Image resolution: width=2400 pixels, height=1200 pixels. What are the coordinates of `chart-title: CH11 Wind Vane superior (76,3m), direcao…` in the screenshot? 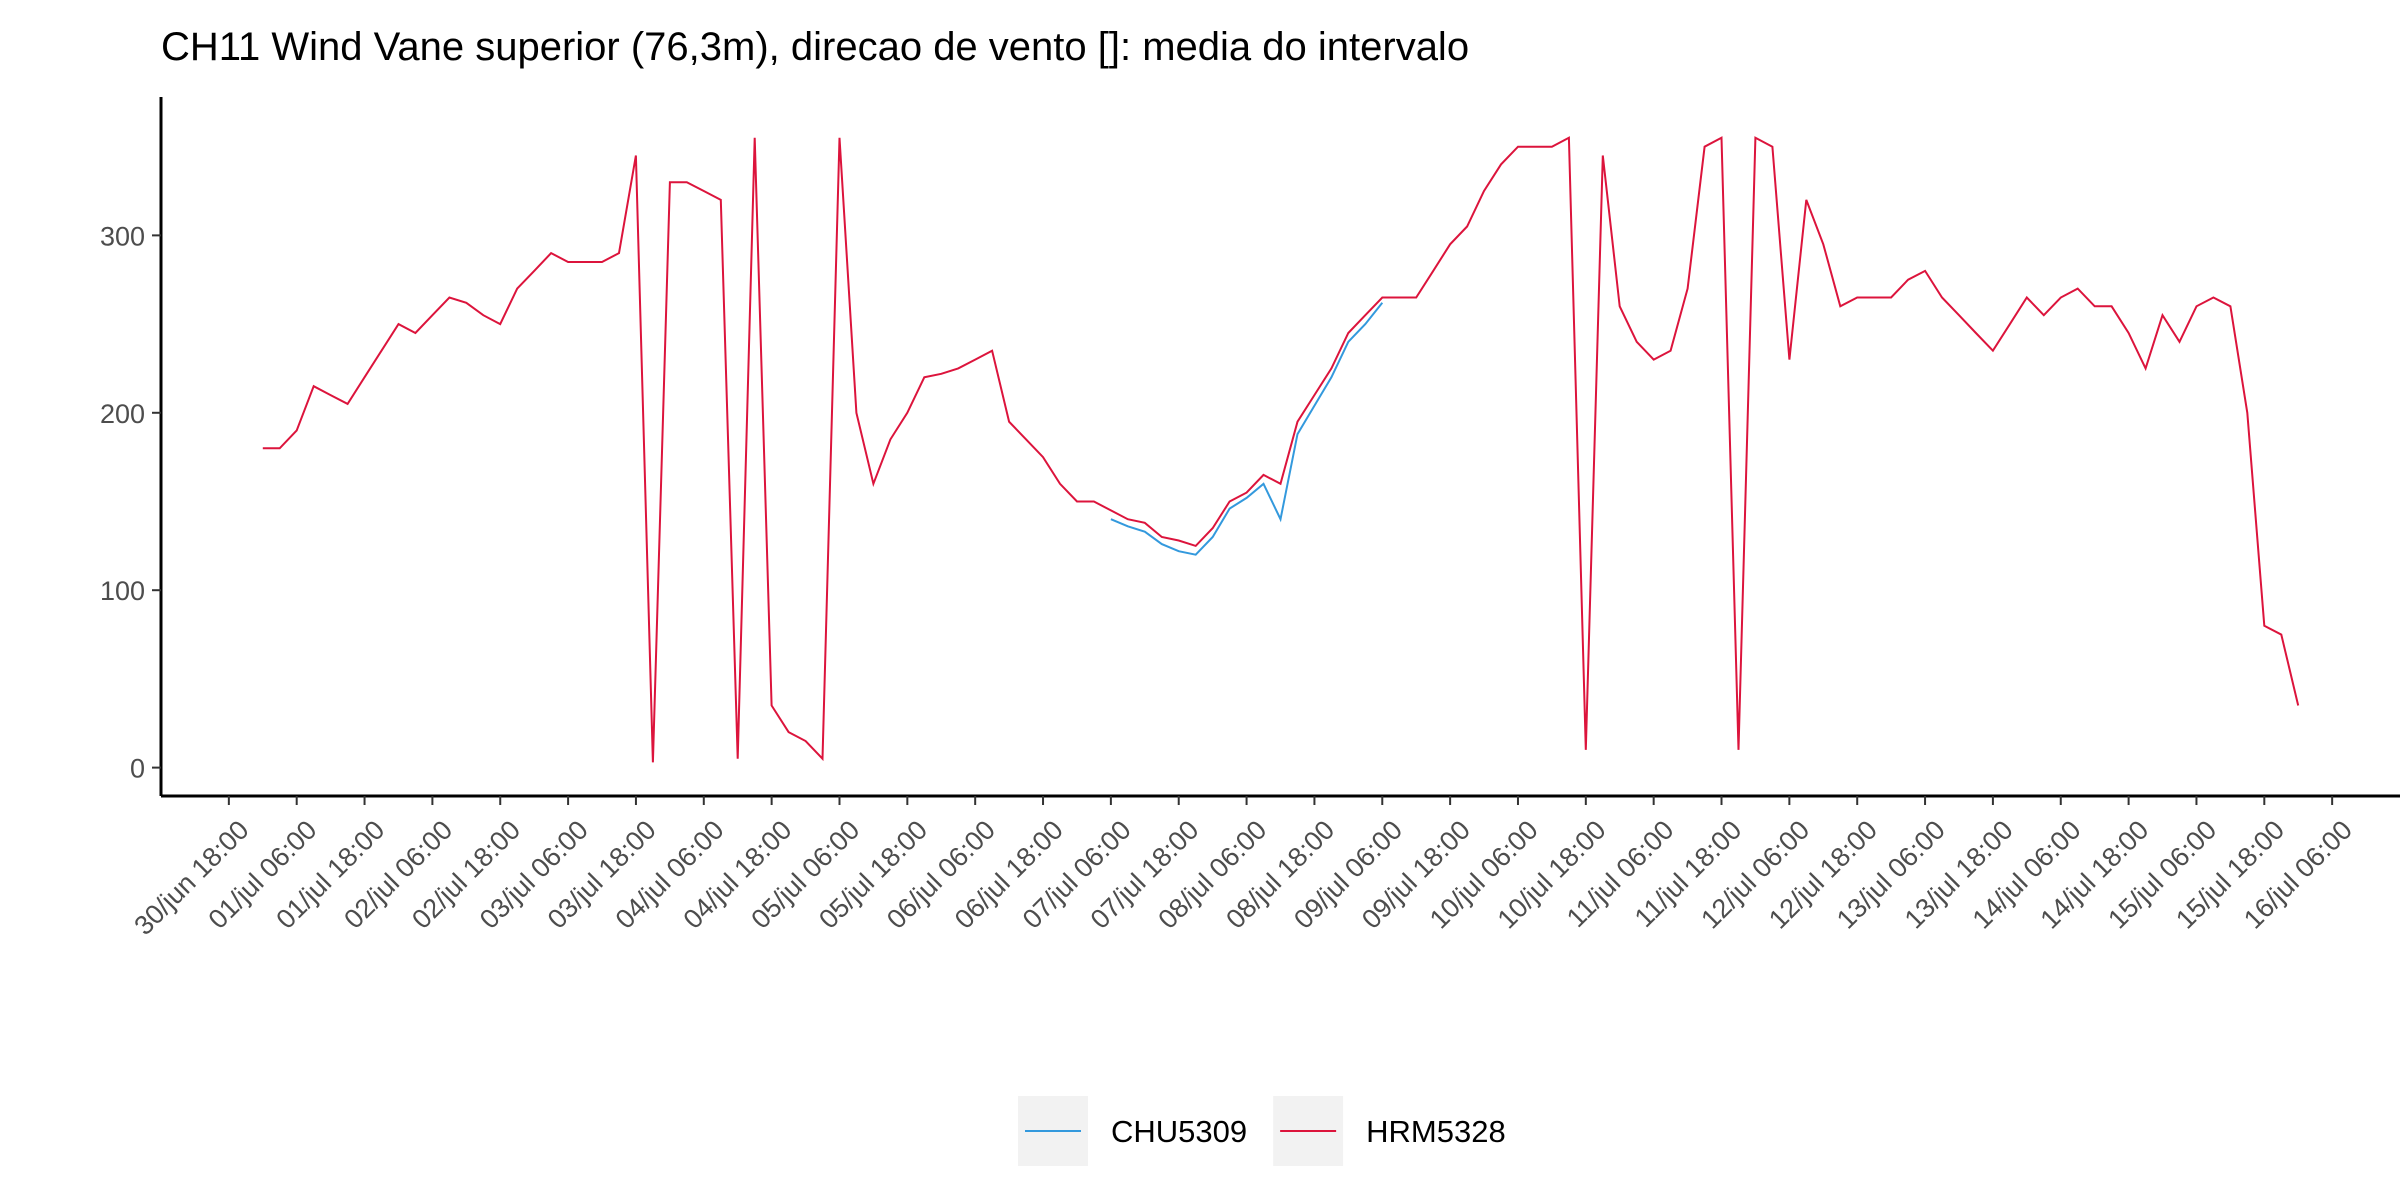 It's located at (815, 47).